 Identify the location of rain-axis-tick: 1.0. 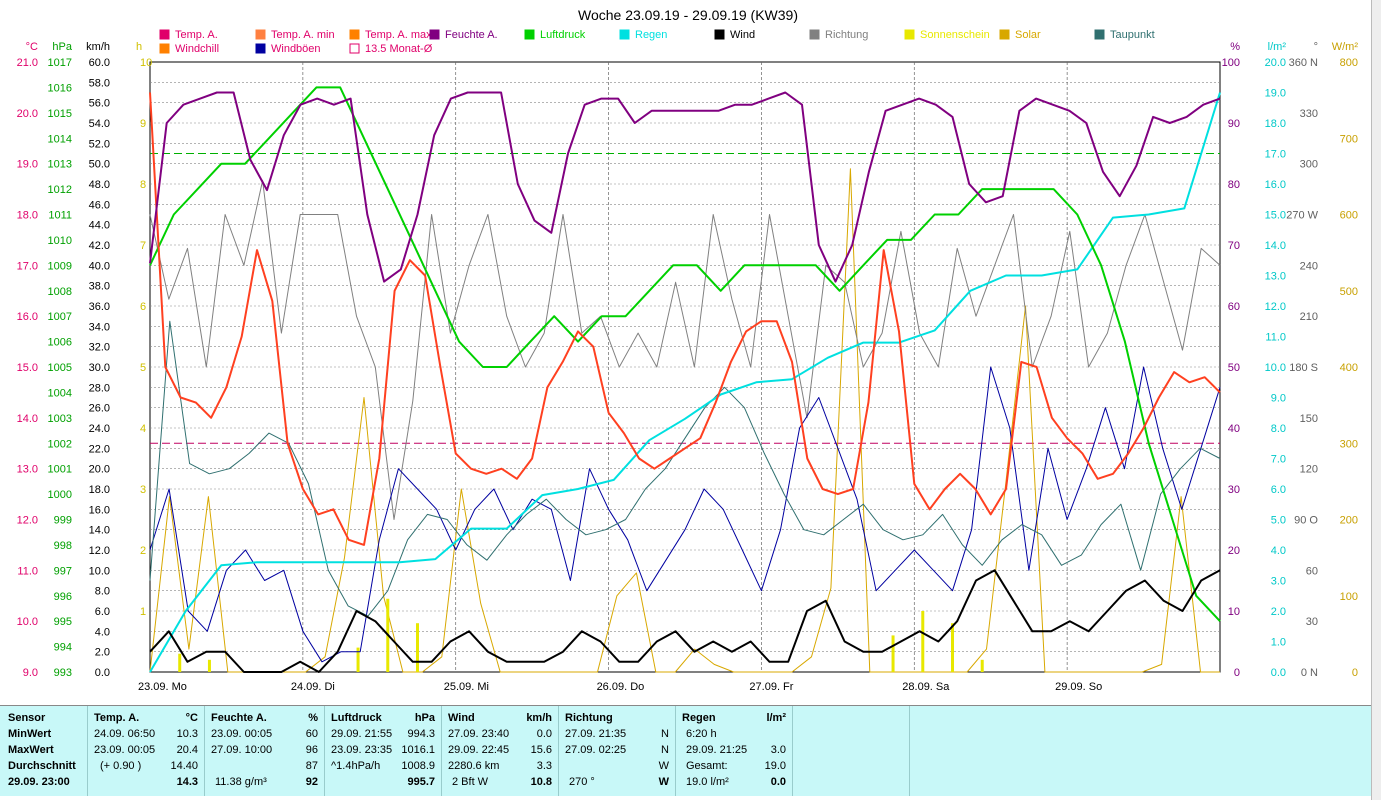
(1278, 643).